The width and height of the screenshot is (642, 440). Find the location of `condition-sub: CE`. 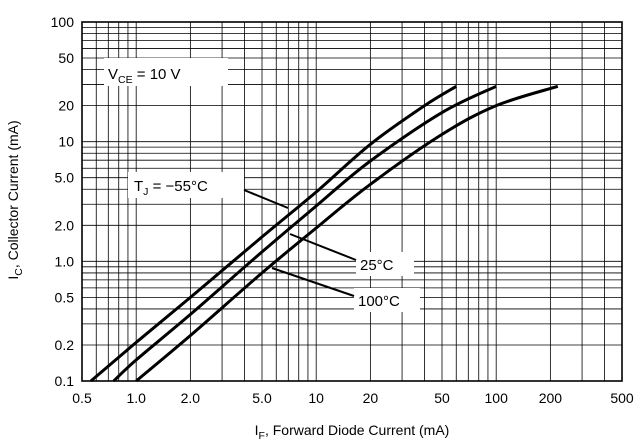

condition-sub: CE is located at coordinates (125, 80).